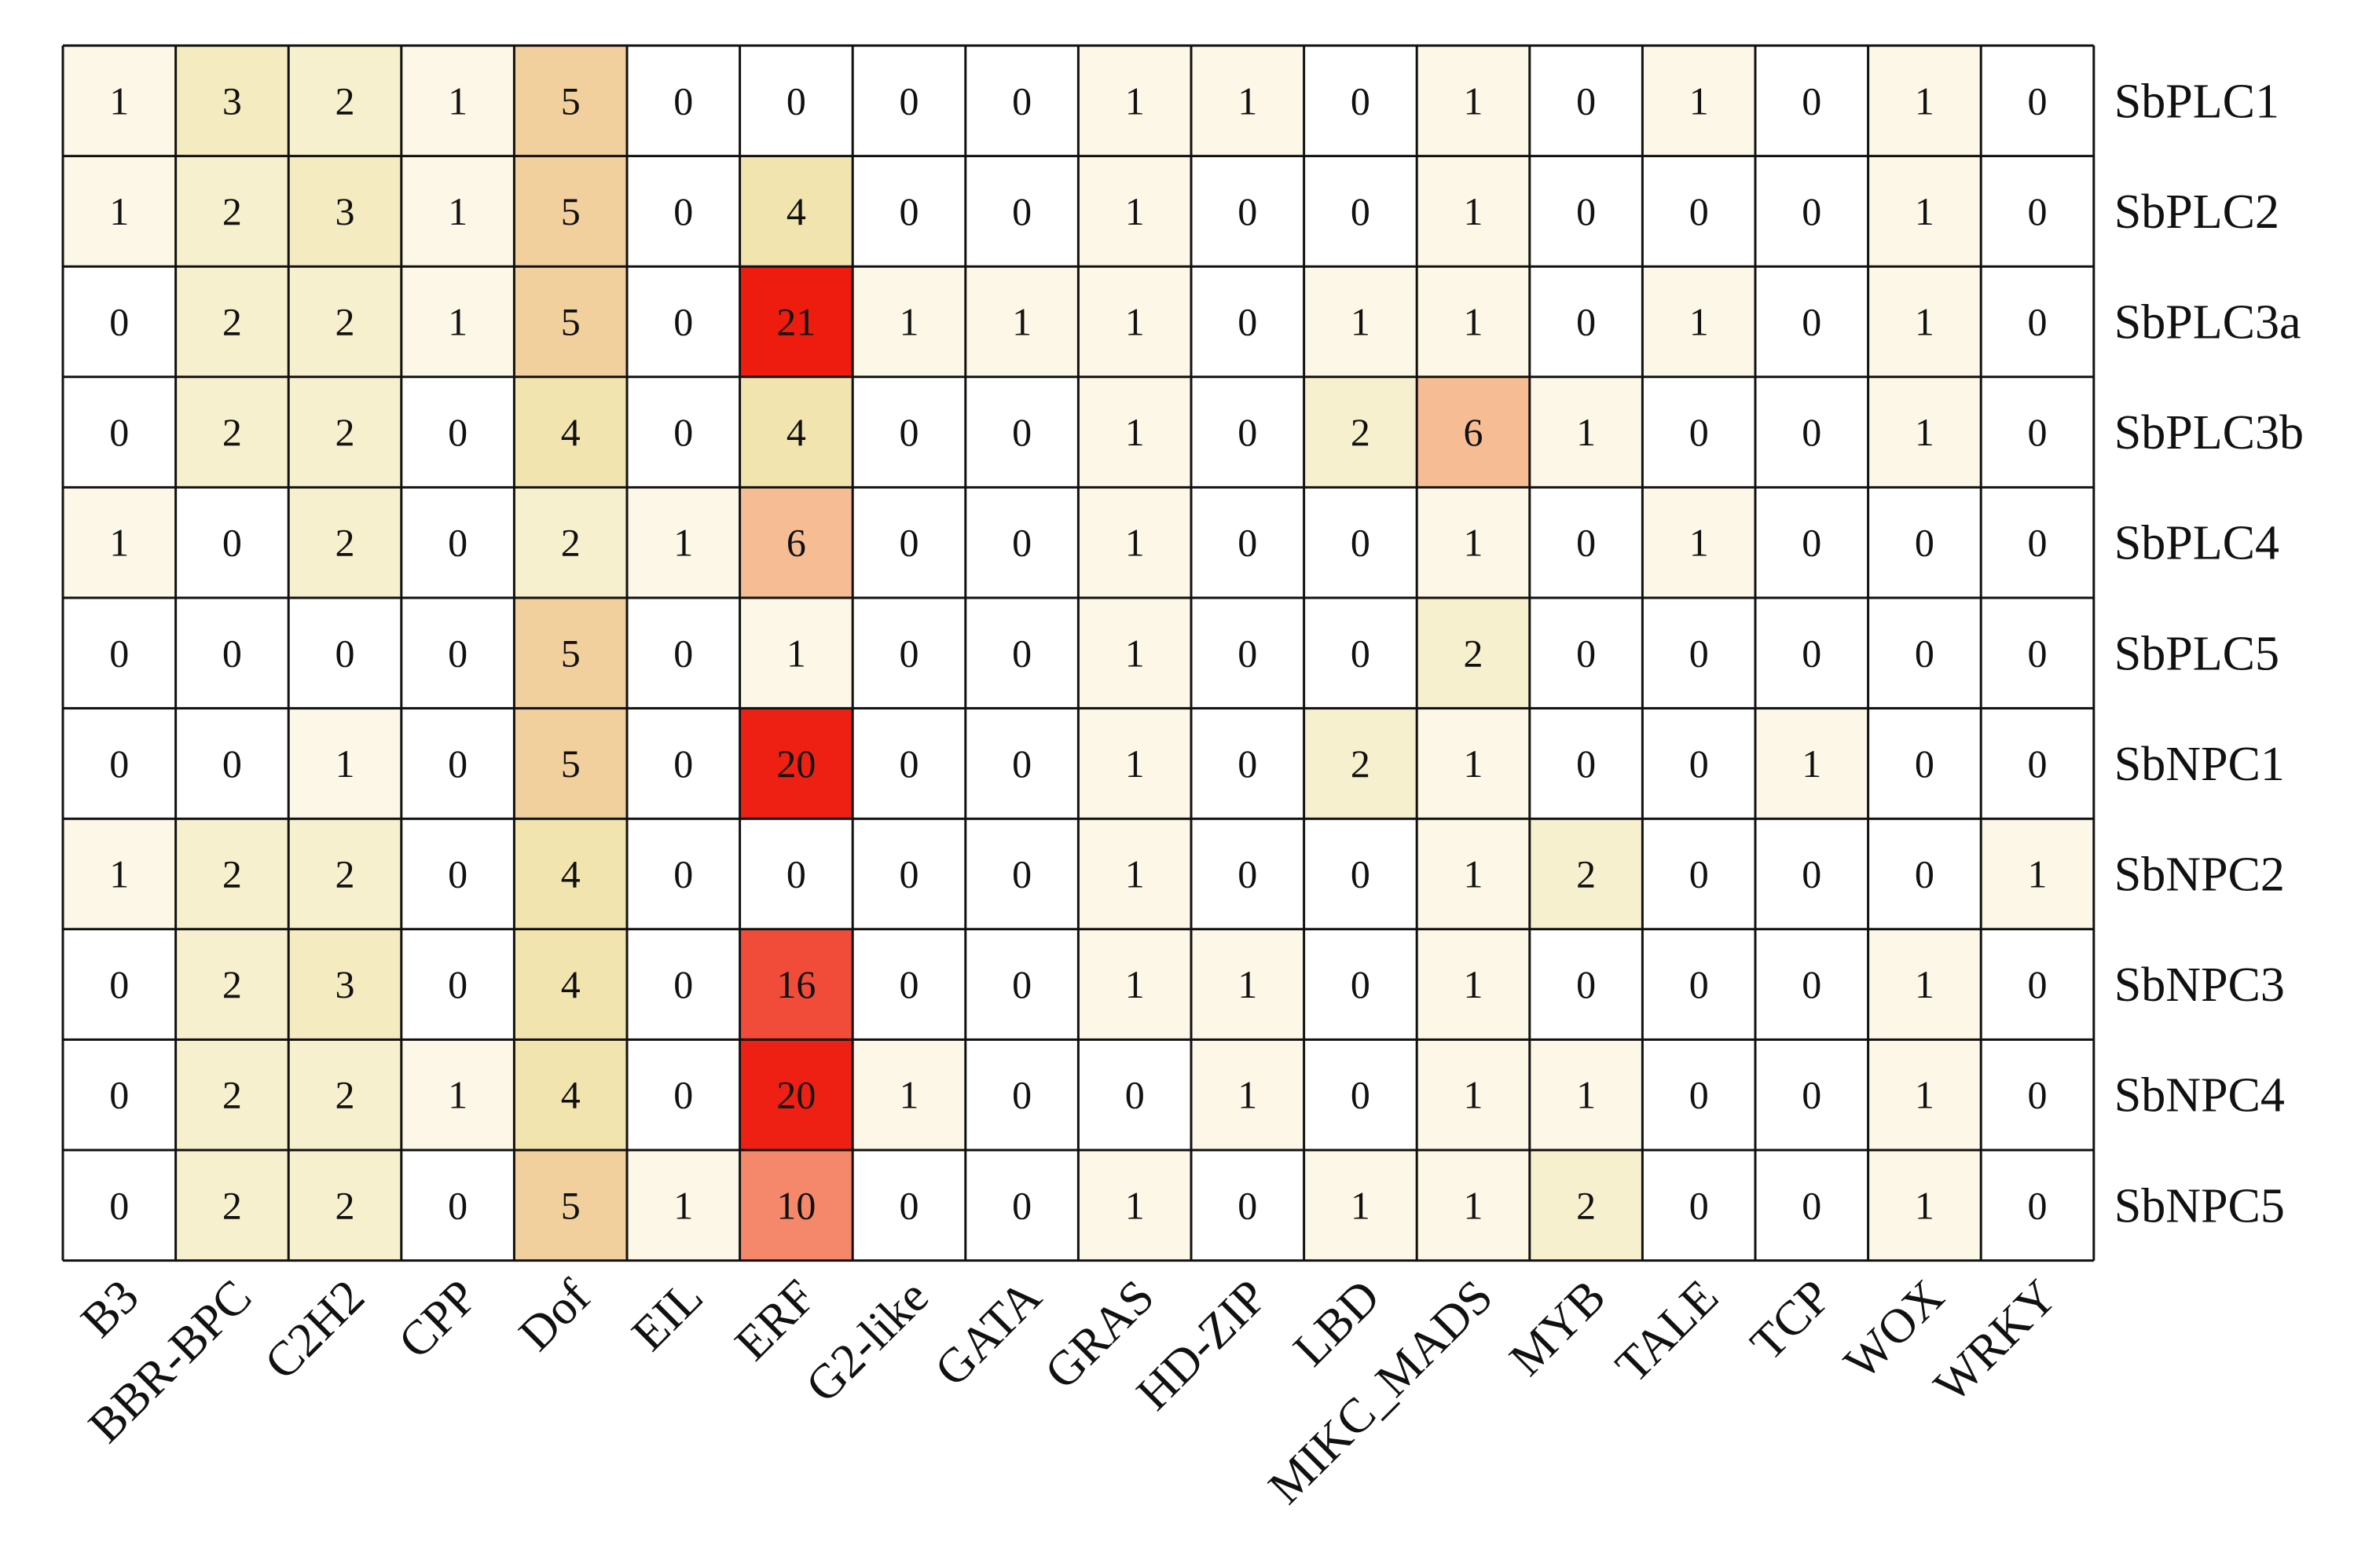 This screenshot has height=1568, width=2354. Describe the element at coordinates (315, 1329) in the screenshot. I see `column-label: C2H2` at that location.